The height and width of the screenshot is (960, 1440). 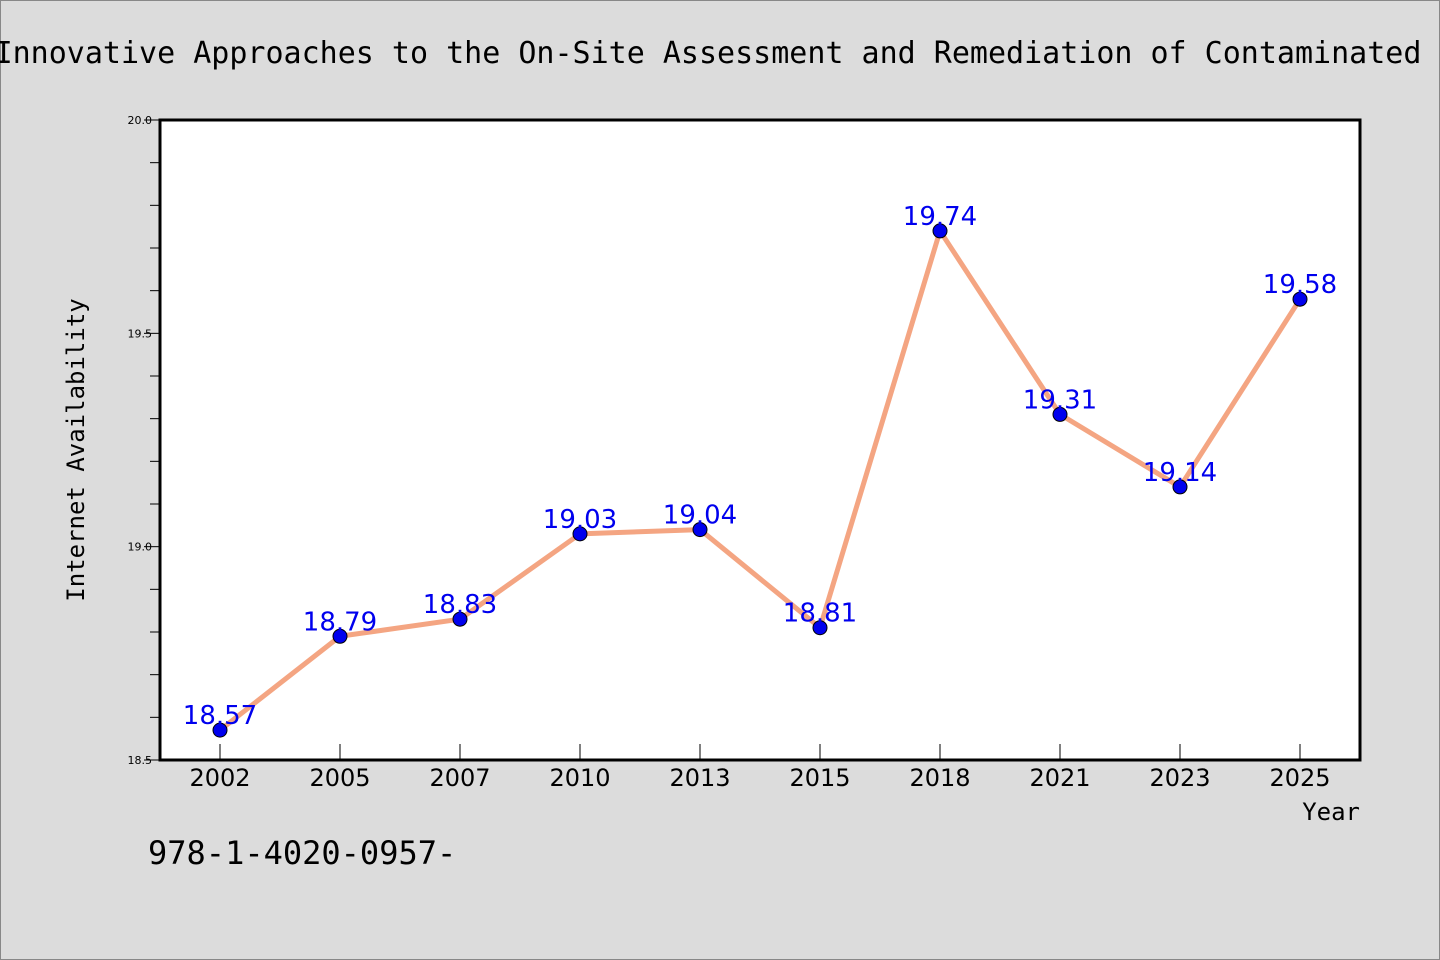 I want to click on x-tick-label: 2005, so click(x=339, y=778).